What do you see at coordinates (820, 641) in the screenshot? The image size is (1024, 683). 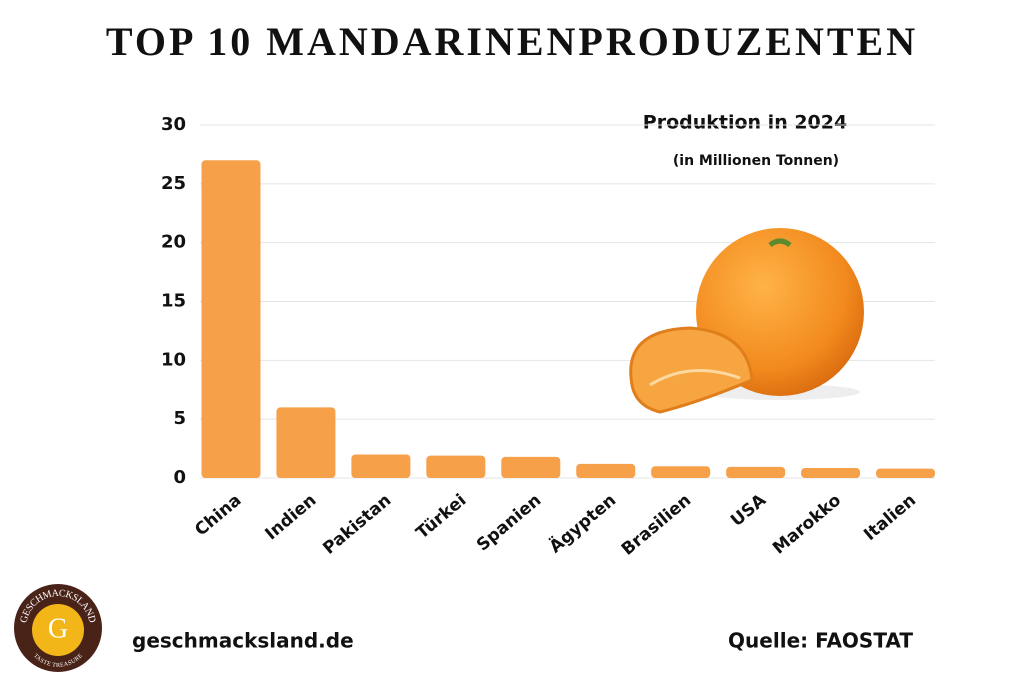 I see `source: Quelle: FAOSTAT` at bounding box center [820, 641].